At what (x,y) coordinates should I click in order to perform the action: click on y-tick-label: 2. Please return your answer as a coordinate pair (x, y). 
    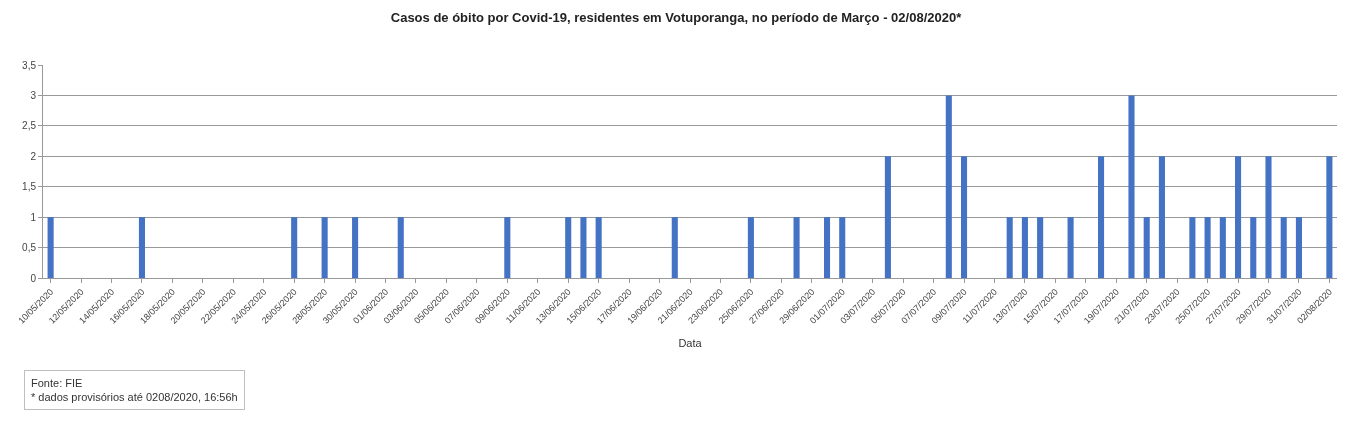
    Looking at the image, I should click on (33, 156).